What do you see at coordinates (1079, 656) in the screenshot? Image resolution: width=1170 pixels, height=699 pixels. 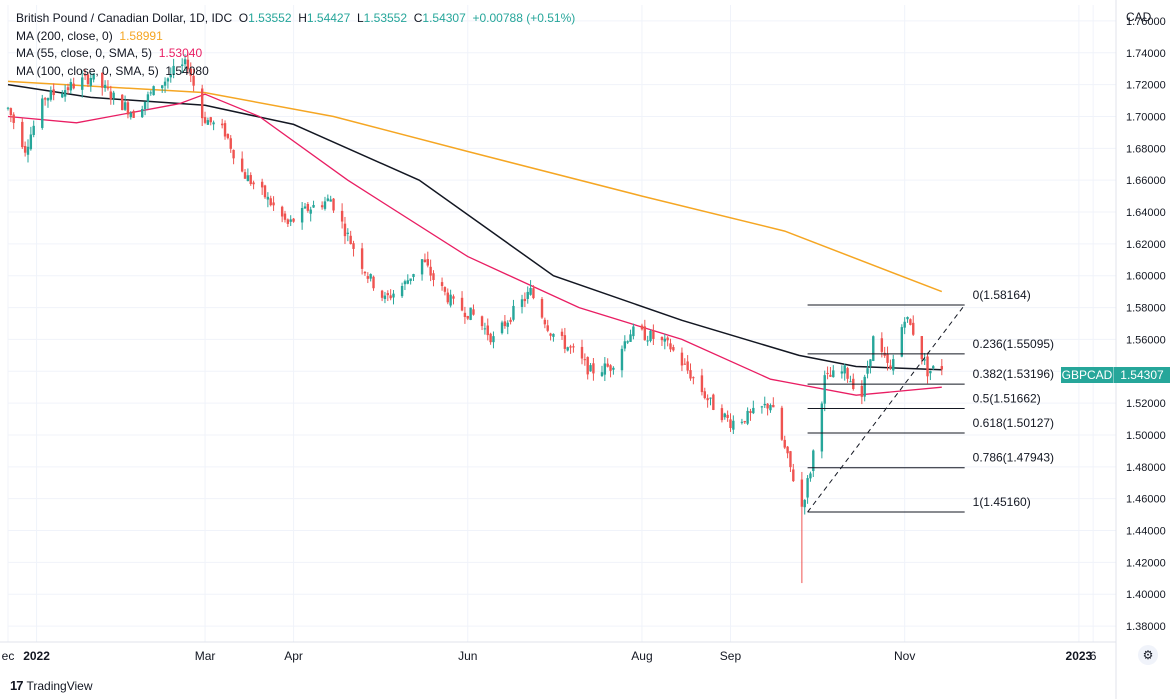 I see `x-tick-label: 2023` at bounding box center [1079, 656].